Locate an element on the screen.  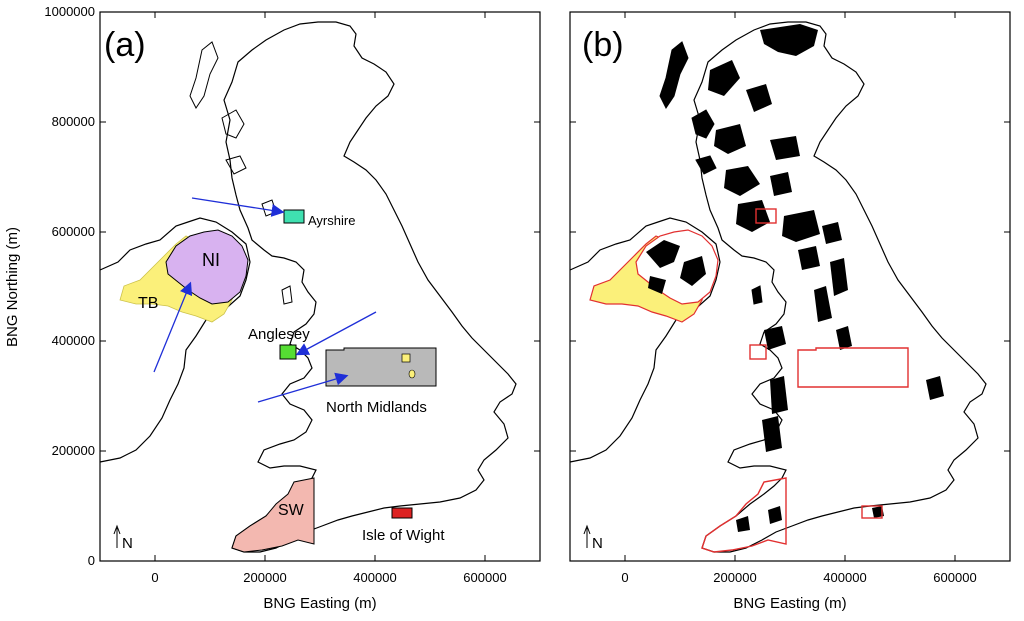
panel-a-letter: (a) is located at coordinates (125, 45).